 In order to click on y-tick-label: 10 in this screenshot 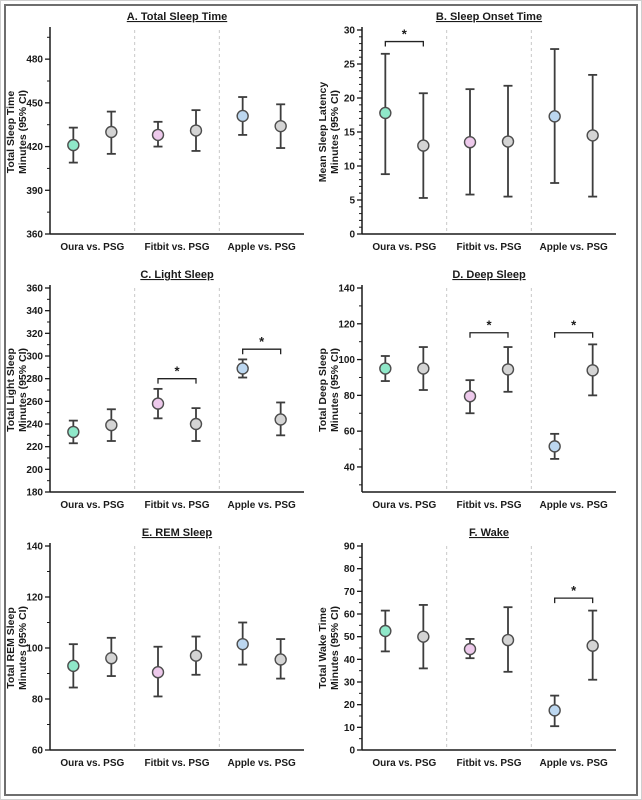, I will do `click(350, 167)`.